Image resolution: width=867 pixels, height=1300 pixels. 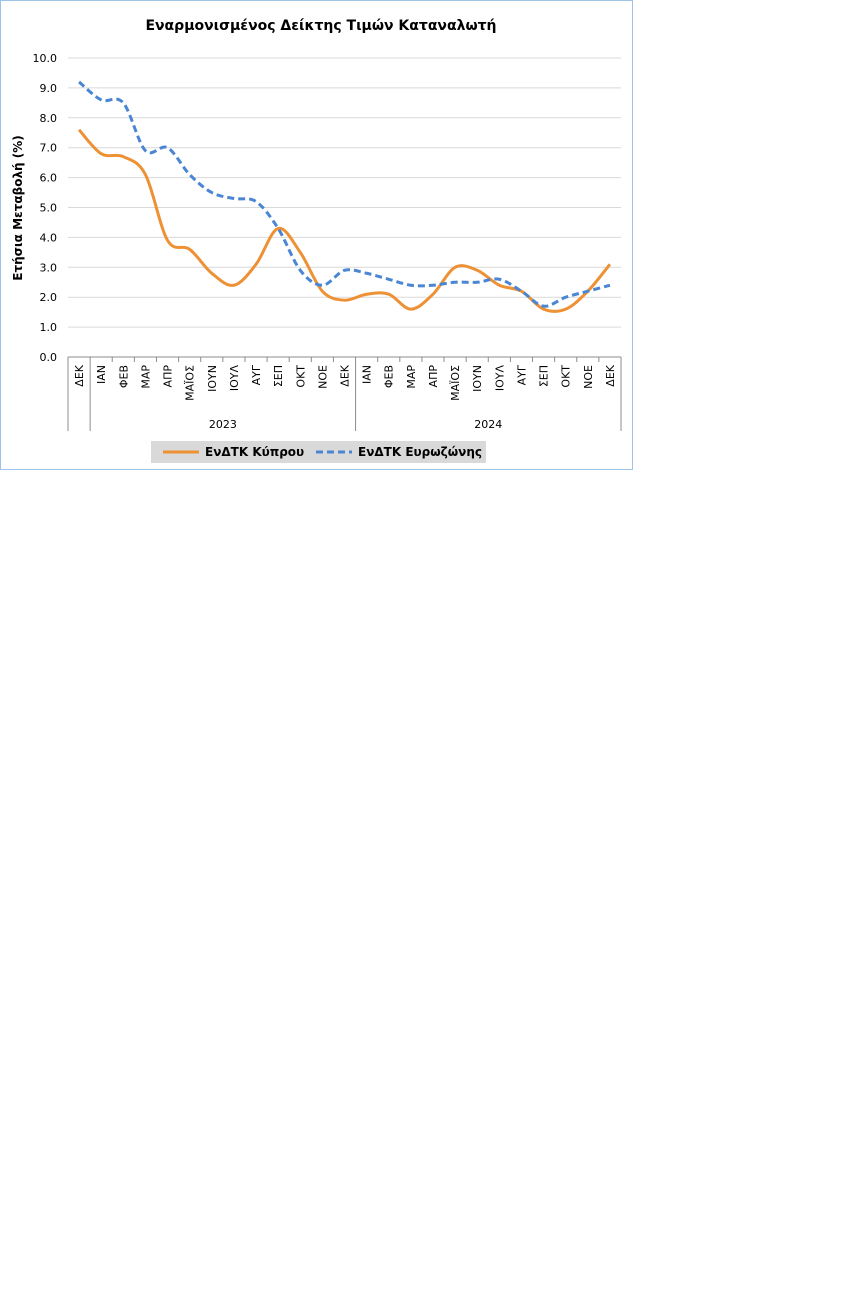 What do you see at coordinates (49, 208) in the screenshot?
I see `y-tick-label: 5.0` at bounding box center [49, 208].